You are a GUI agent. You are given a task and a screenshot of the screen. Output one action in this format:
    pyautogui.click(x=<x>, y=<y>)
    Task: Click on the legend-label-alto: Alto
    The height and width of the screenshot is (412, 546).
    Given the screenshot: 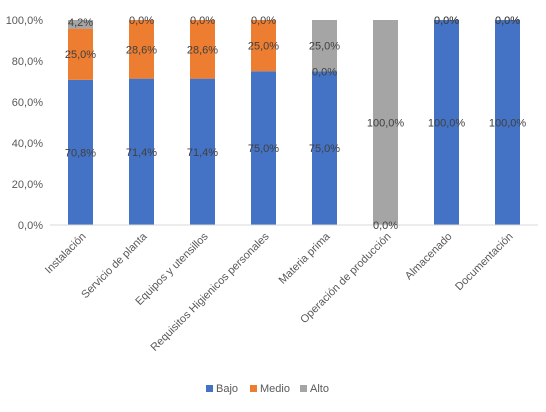 What is the action you would take?
    pyautogui.click(x=319, y=389)
    